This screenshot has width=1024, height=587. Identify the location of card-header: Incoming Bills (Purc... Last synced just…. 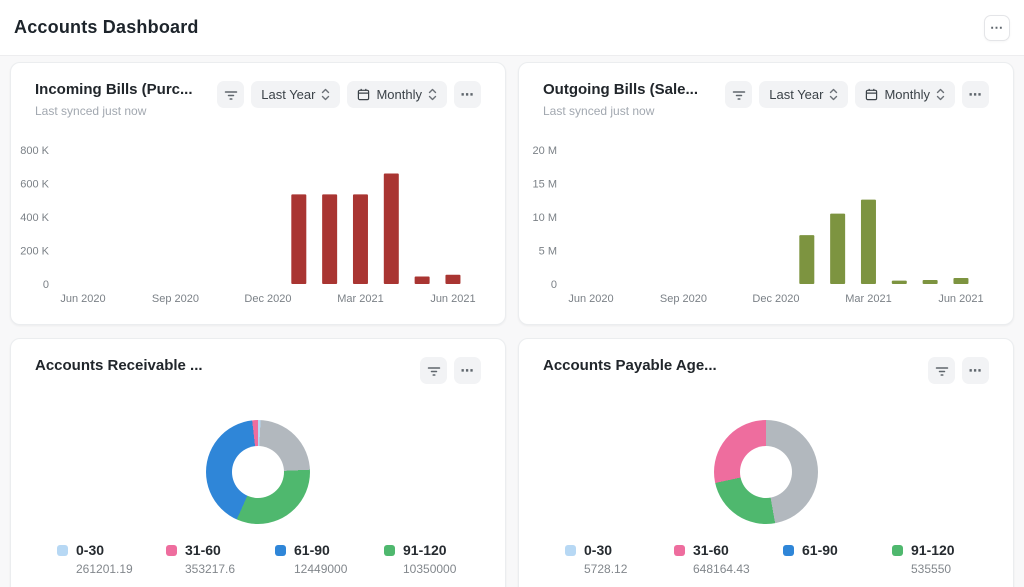
(258, 90).